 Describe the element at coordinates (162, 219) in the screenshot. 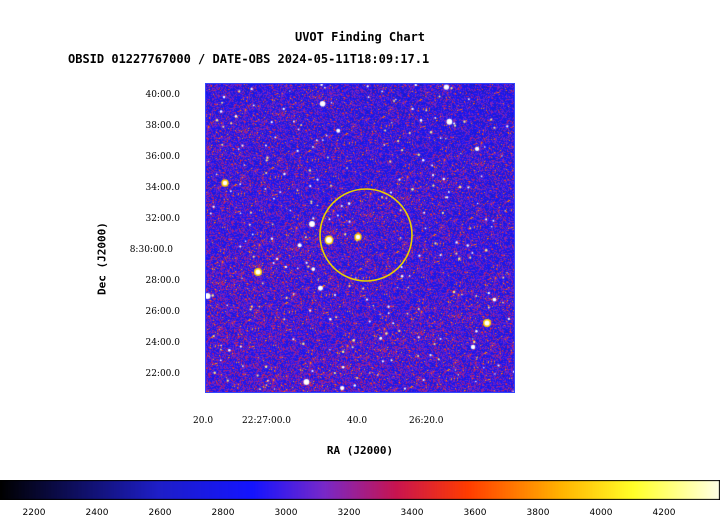

I see `y-tick-4: 32:00.0` at that location.